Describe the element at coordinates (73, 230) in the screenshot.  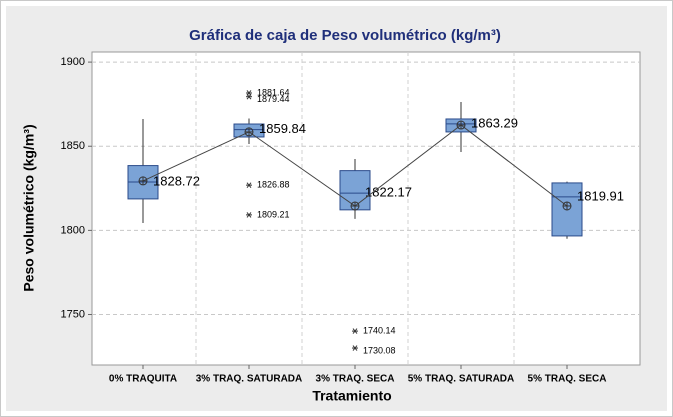
I see `y-tick-label: 1800` at that location.